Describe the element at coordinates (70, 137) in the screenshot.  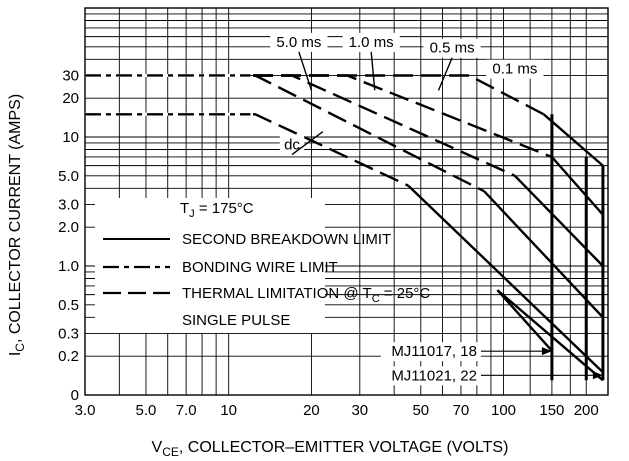
I see `y-tick-label: 10` at that location.